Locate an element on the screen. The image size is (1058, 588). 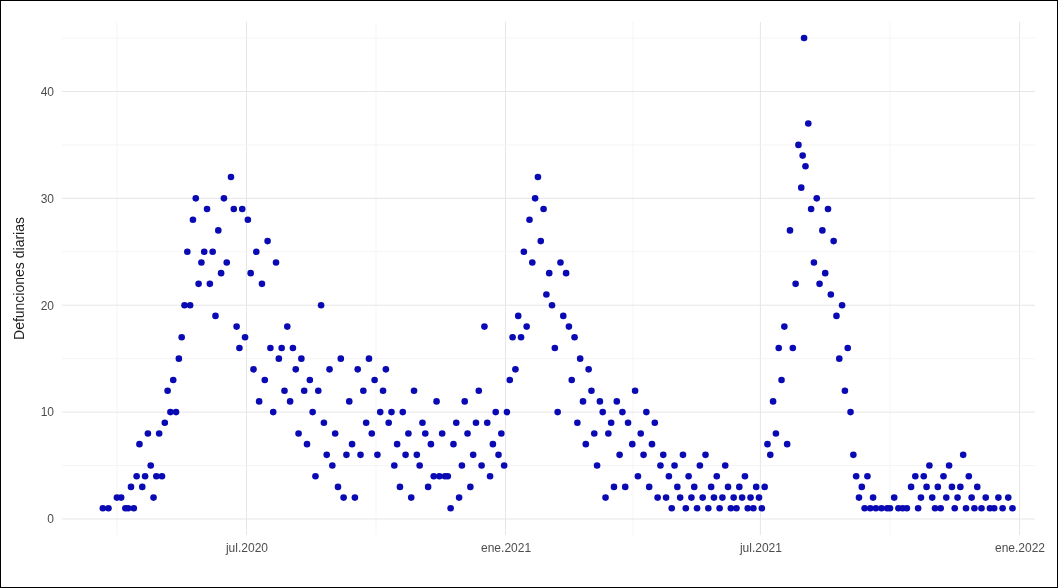
y-tick-label: 0 is located at coordinates (51, 519).